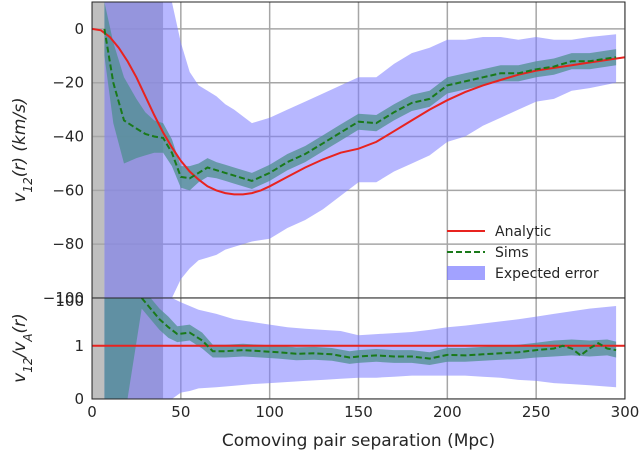 The image size is (641, 461). I want to click on y-tick-label: −60, so click(68, 190).